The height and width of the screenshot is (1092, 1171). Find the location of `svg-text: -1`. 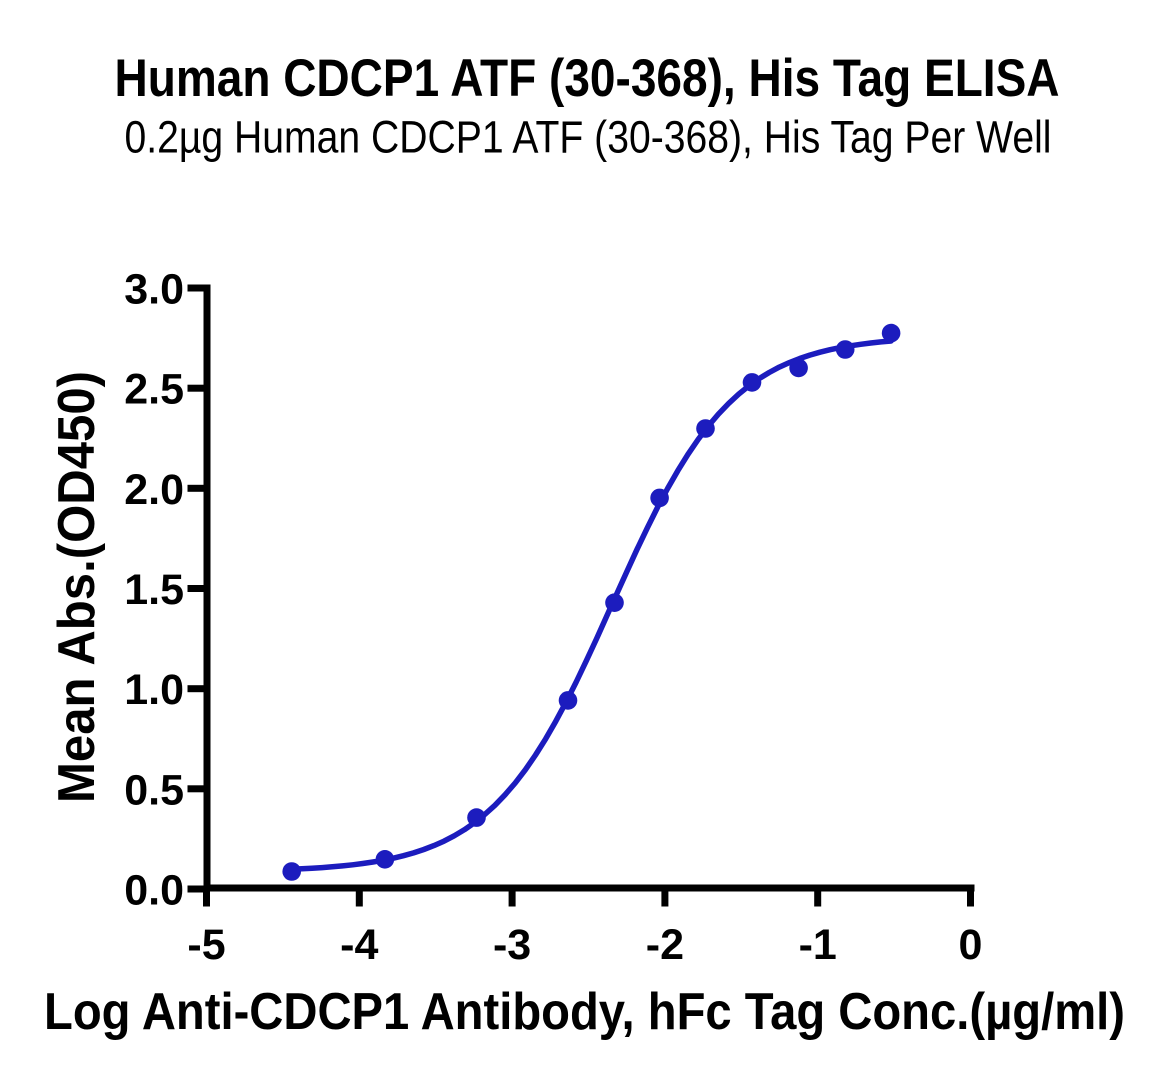

svg-text: -1 is located at coordinates (818, 945).